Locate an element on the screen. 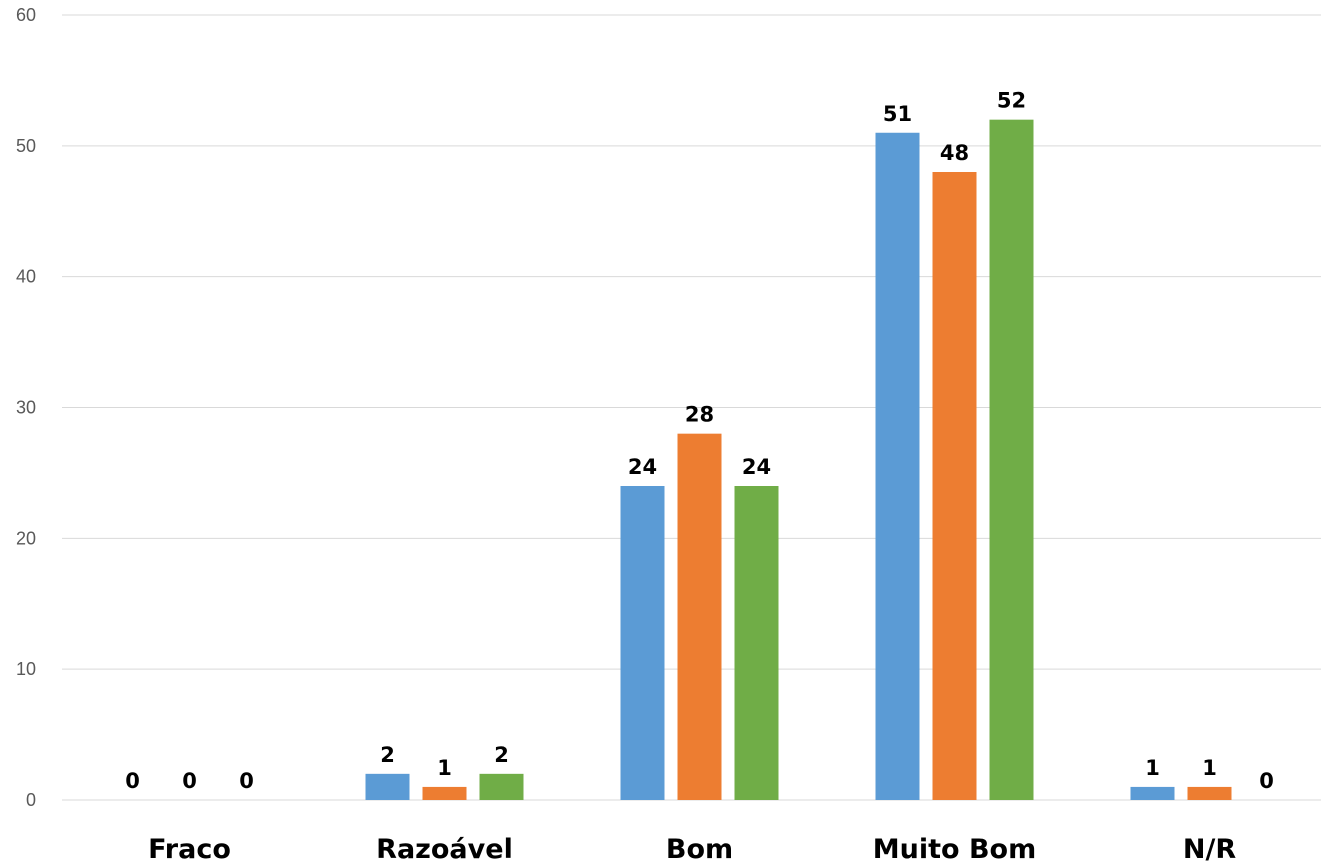  y-tick-label: 50 is located at coordinates (26, 146).